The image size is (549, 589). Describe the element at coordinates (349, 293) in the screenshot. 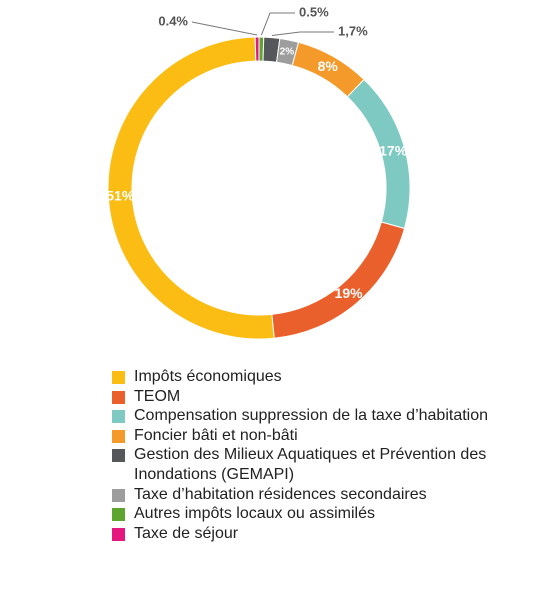

I see `value-label: 19%` at that location.